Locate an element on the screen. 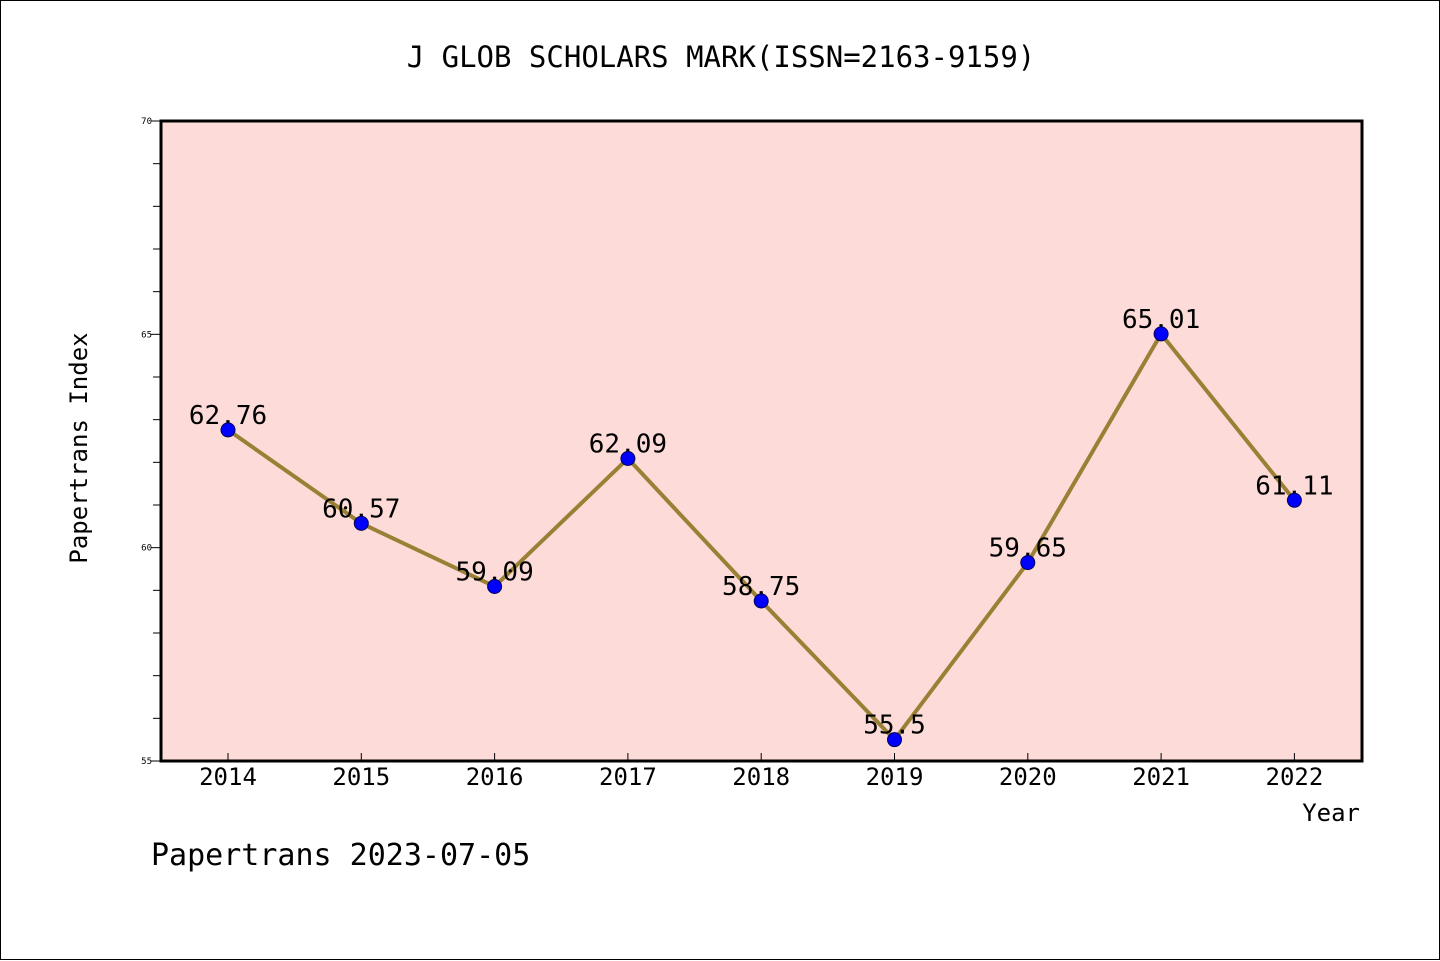  x-tick-label: 2019 is located at coordinates (895, 777).